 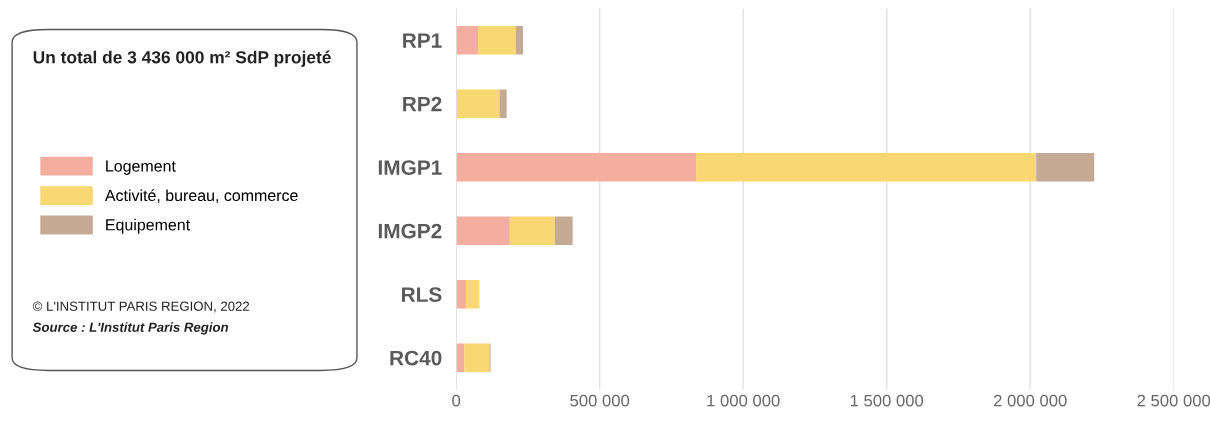 What do you see at coordinates (456, 400) in the screenshot?
I see `x-tick-label: 0` at bounding box center [456, 400].